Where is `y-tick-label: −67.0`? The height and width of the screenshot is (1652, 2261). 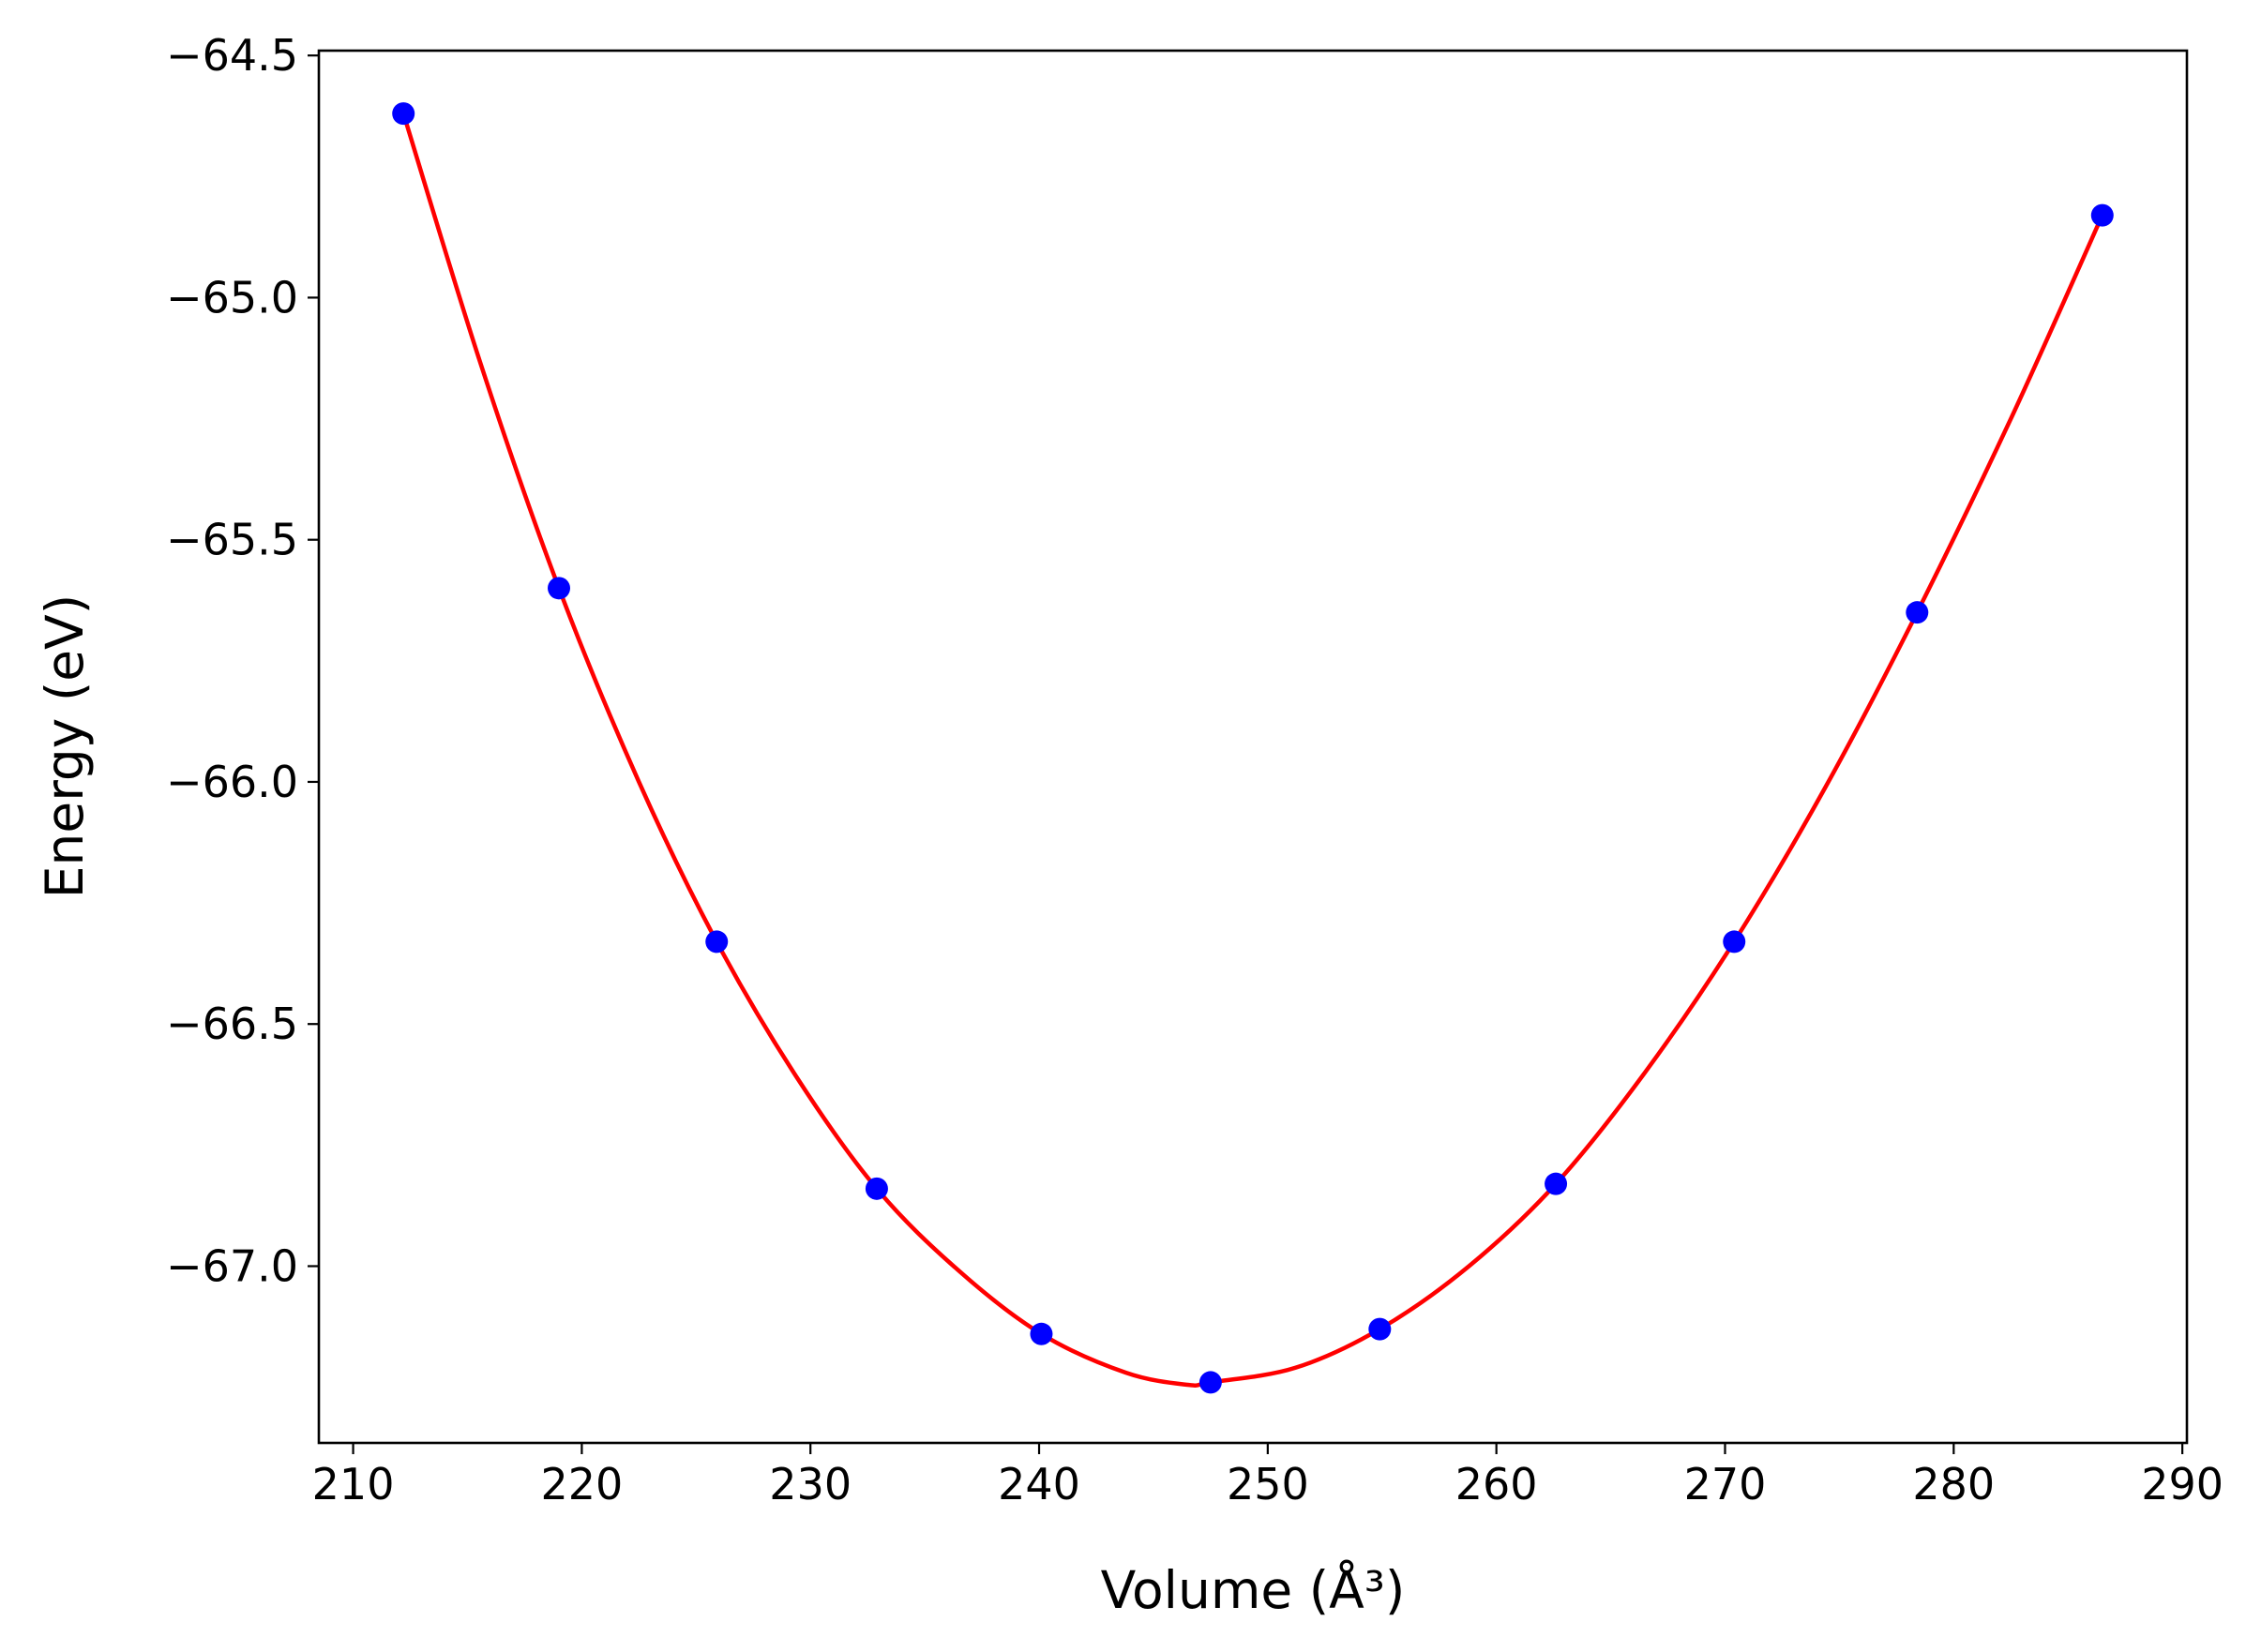
y-tick-label: −67.0 is located at coordinates (232, 1265).